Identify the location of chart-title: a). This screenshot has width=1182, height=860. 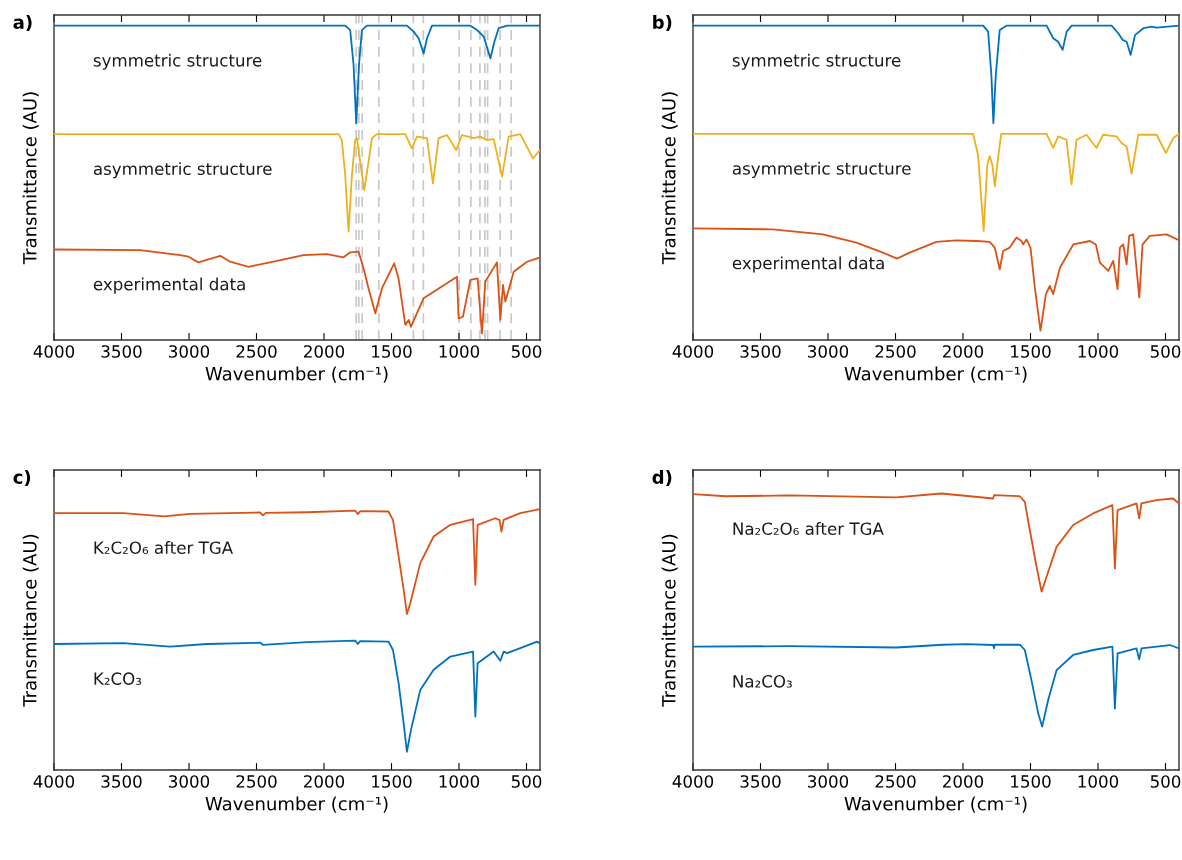
(22, 23).